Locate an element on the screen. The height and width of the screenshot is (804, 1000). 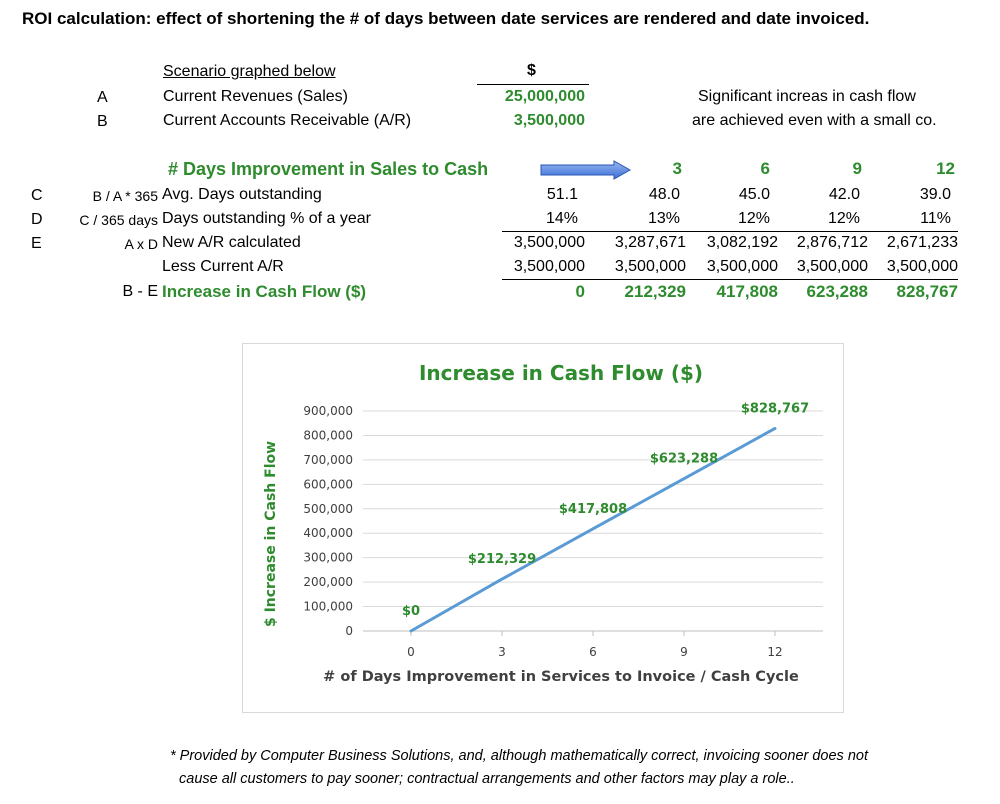
cell: 212,329 is located at coordinates (655, 291).